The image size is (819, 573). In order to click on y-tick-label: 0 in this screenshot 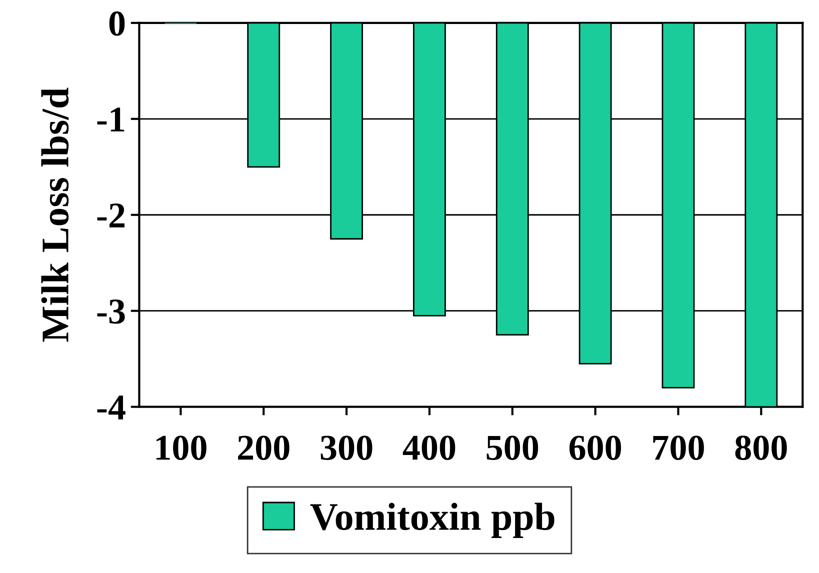, I will do `click(117, 23)`.